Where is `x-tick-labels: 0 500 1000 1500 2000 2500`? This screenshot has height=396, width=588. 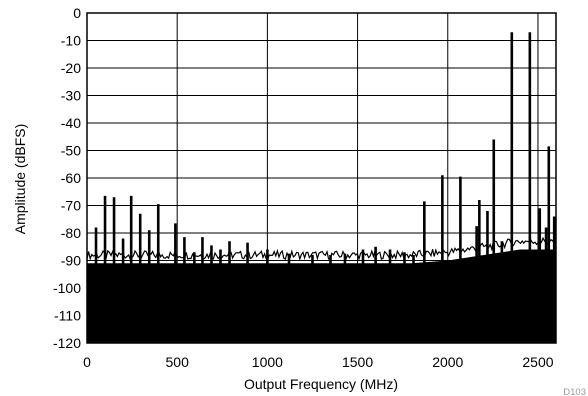 x-tick-labels: 0 500 1000 1500 2000 2500 is located at coordinates (318, 362).